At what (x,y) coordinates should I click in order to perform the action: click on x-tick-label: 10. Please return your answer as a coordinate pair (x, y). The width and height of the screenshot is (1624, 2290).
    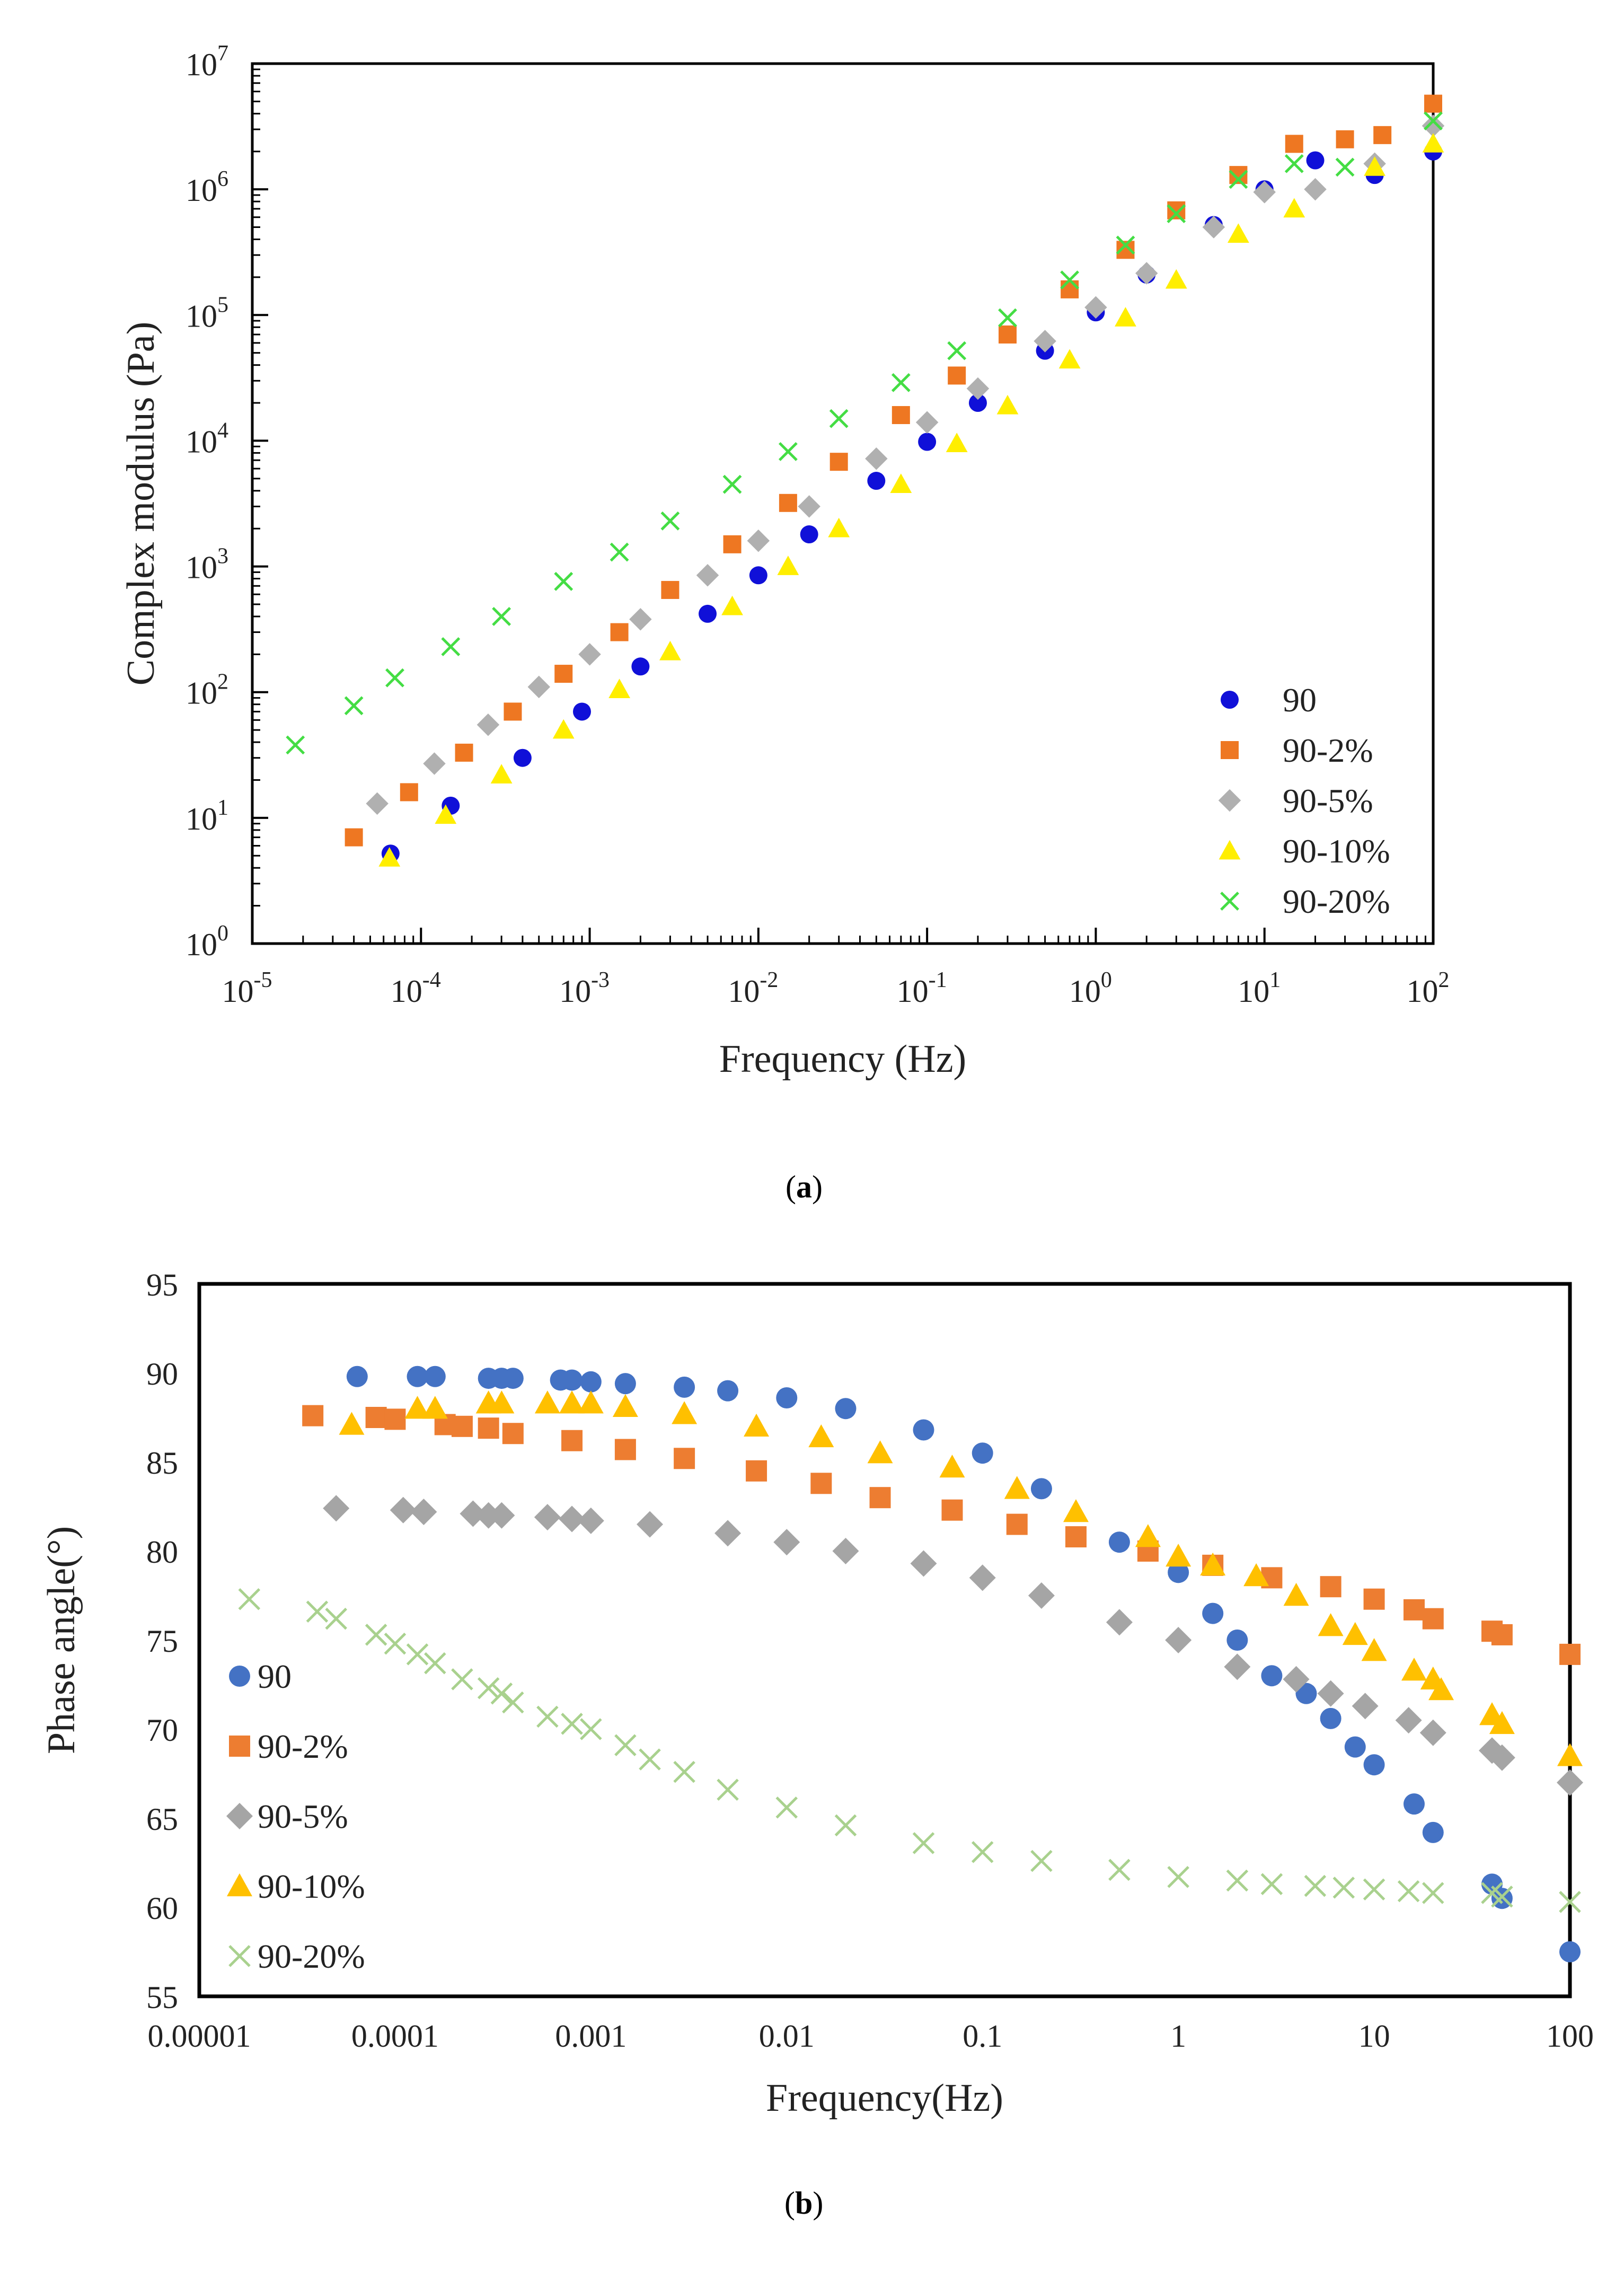
    Looking at the image, I should click on (1374, 2036).